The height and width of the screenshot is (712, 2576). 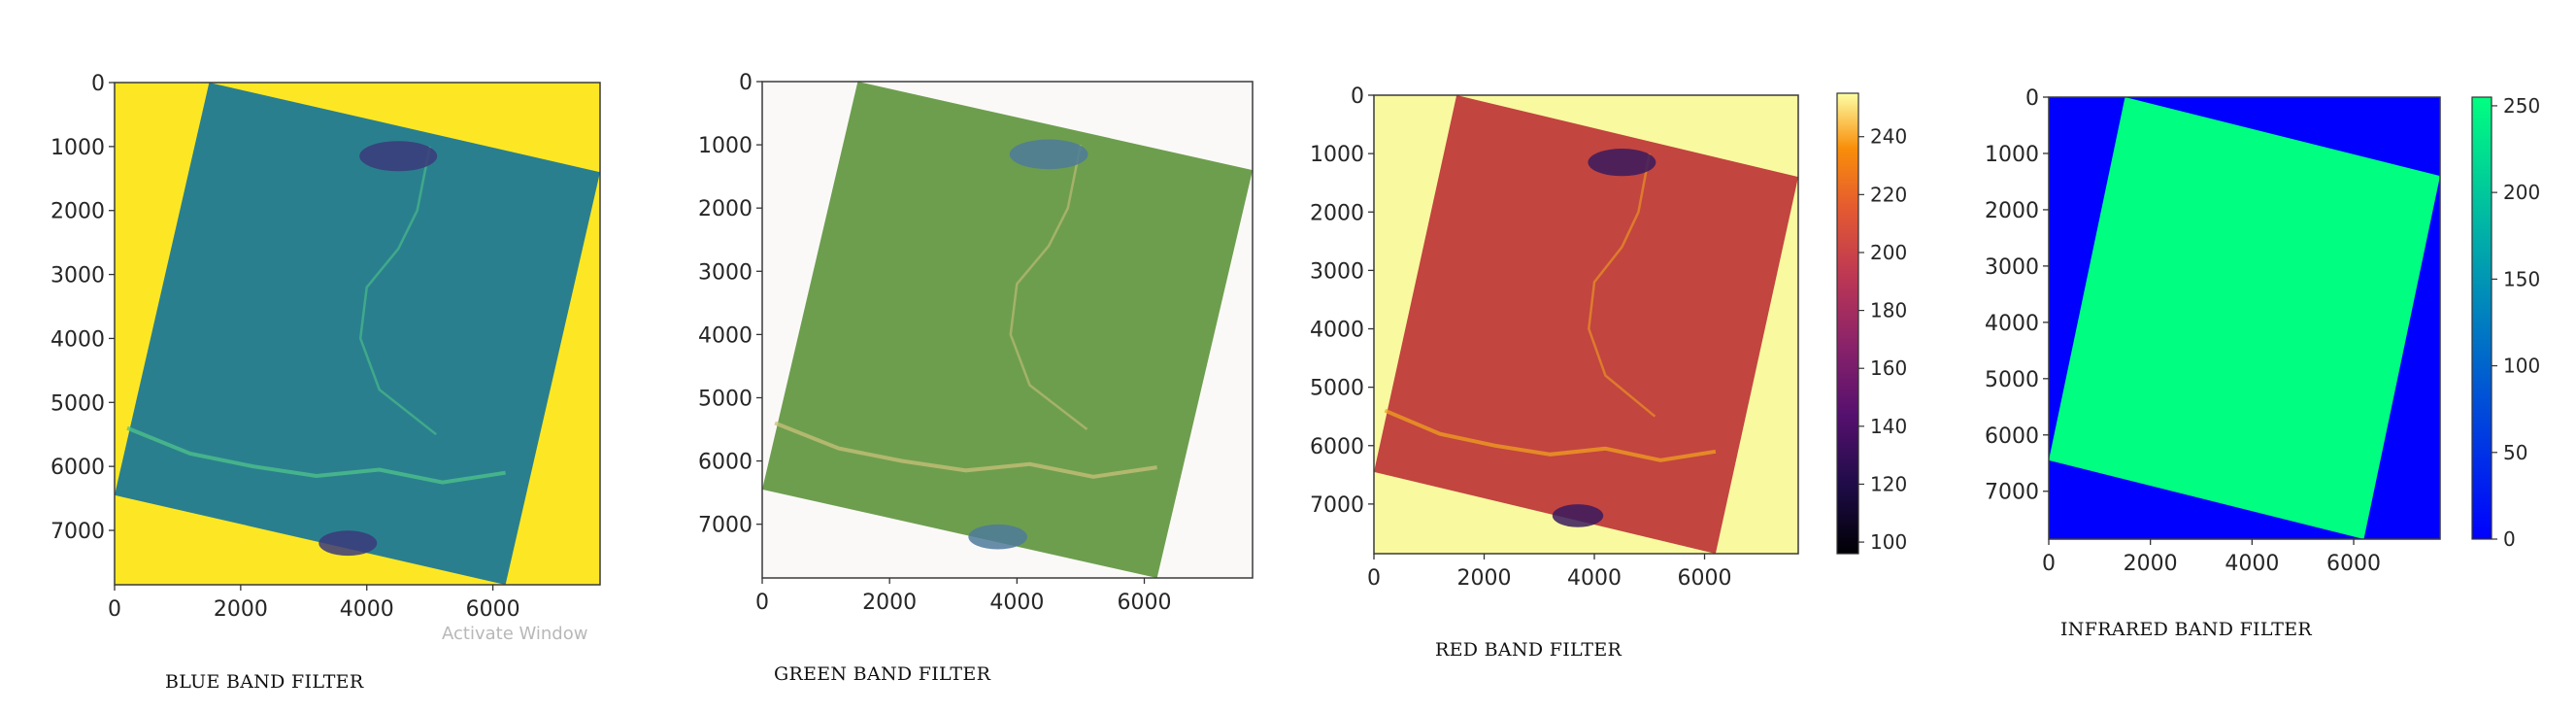 I want to click on colorbar-tick-label: 240, so click(x=1889, y=137).